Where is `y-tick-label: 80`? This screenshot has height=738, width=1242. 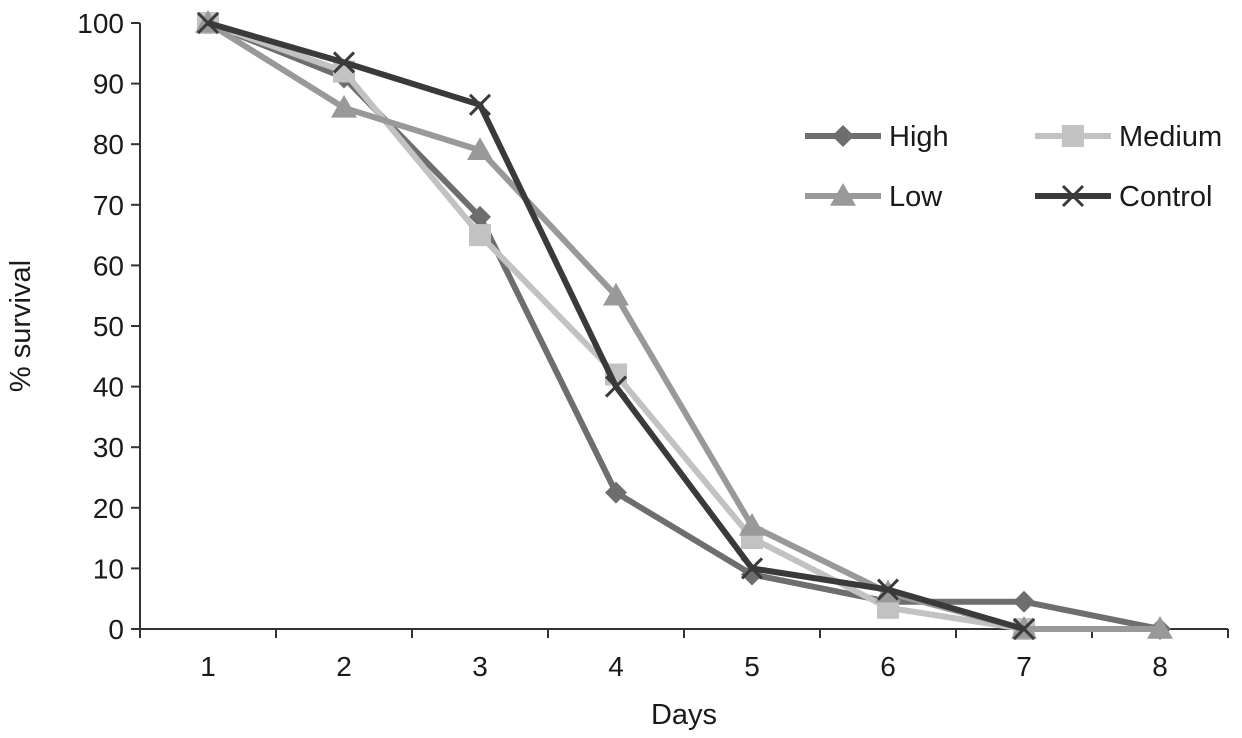
y-tick-label: 80 is located at coordinates (108, 144).